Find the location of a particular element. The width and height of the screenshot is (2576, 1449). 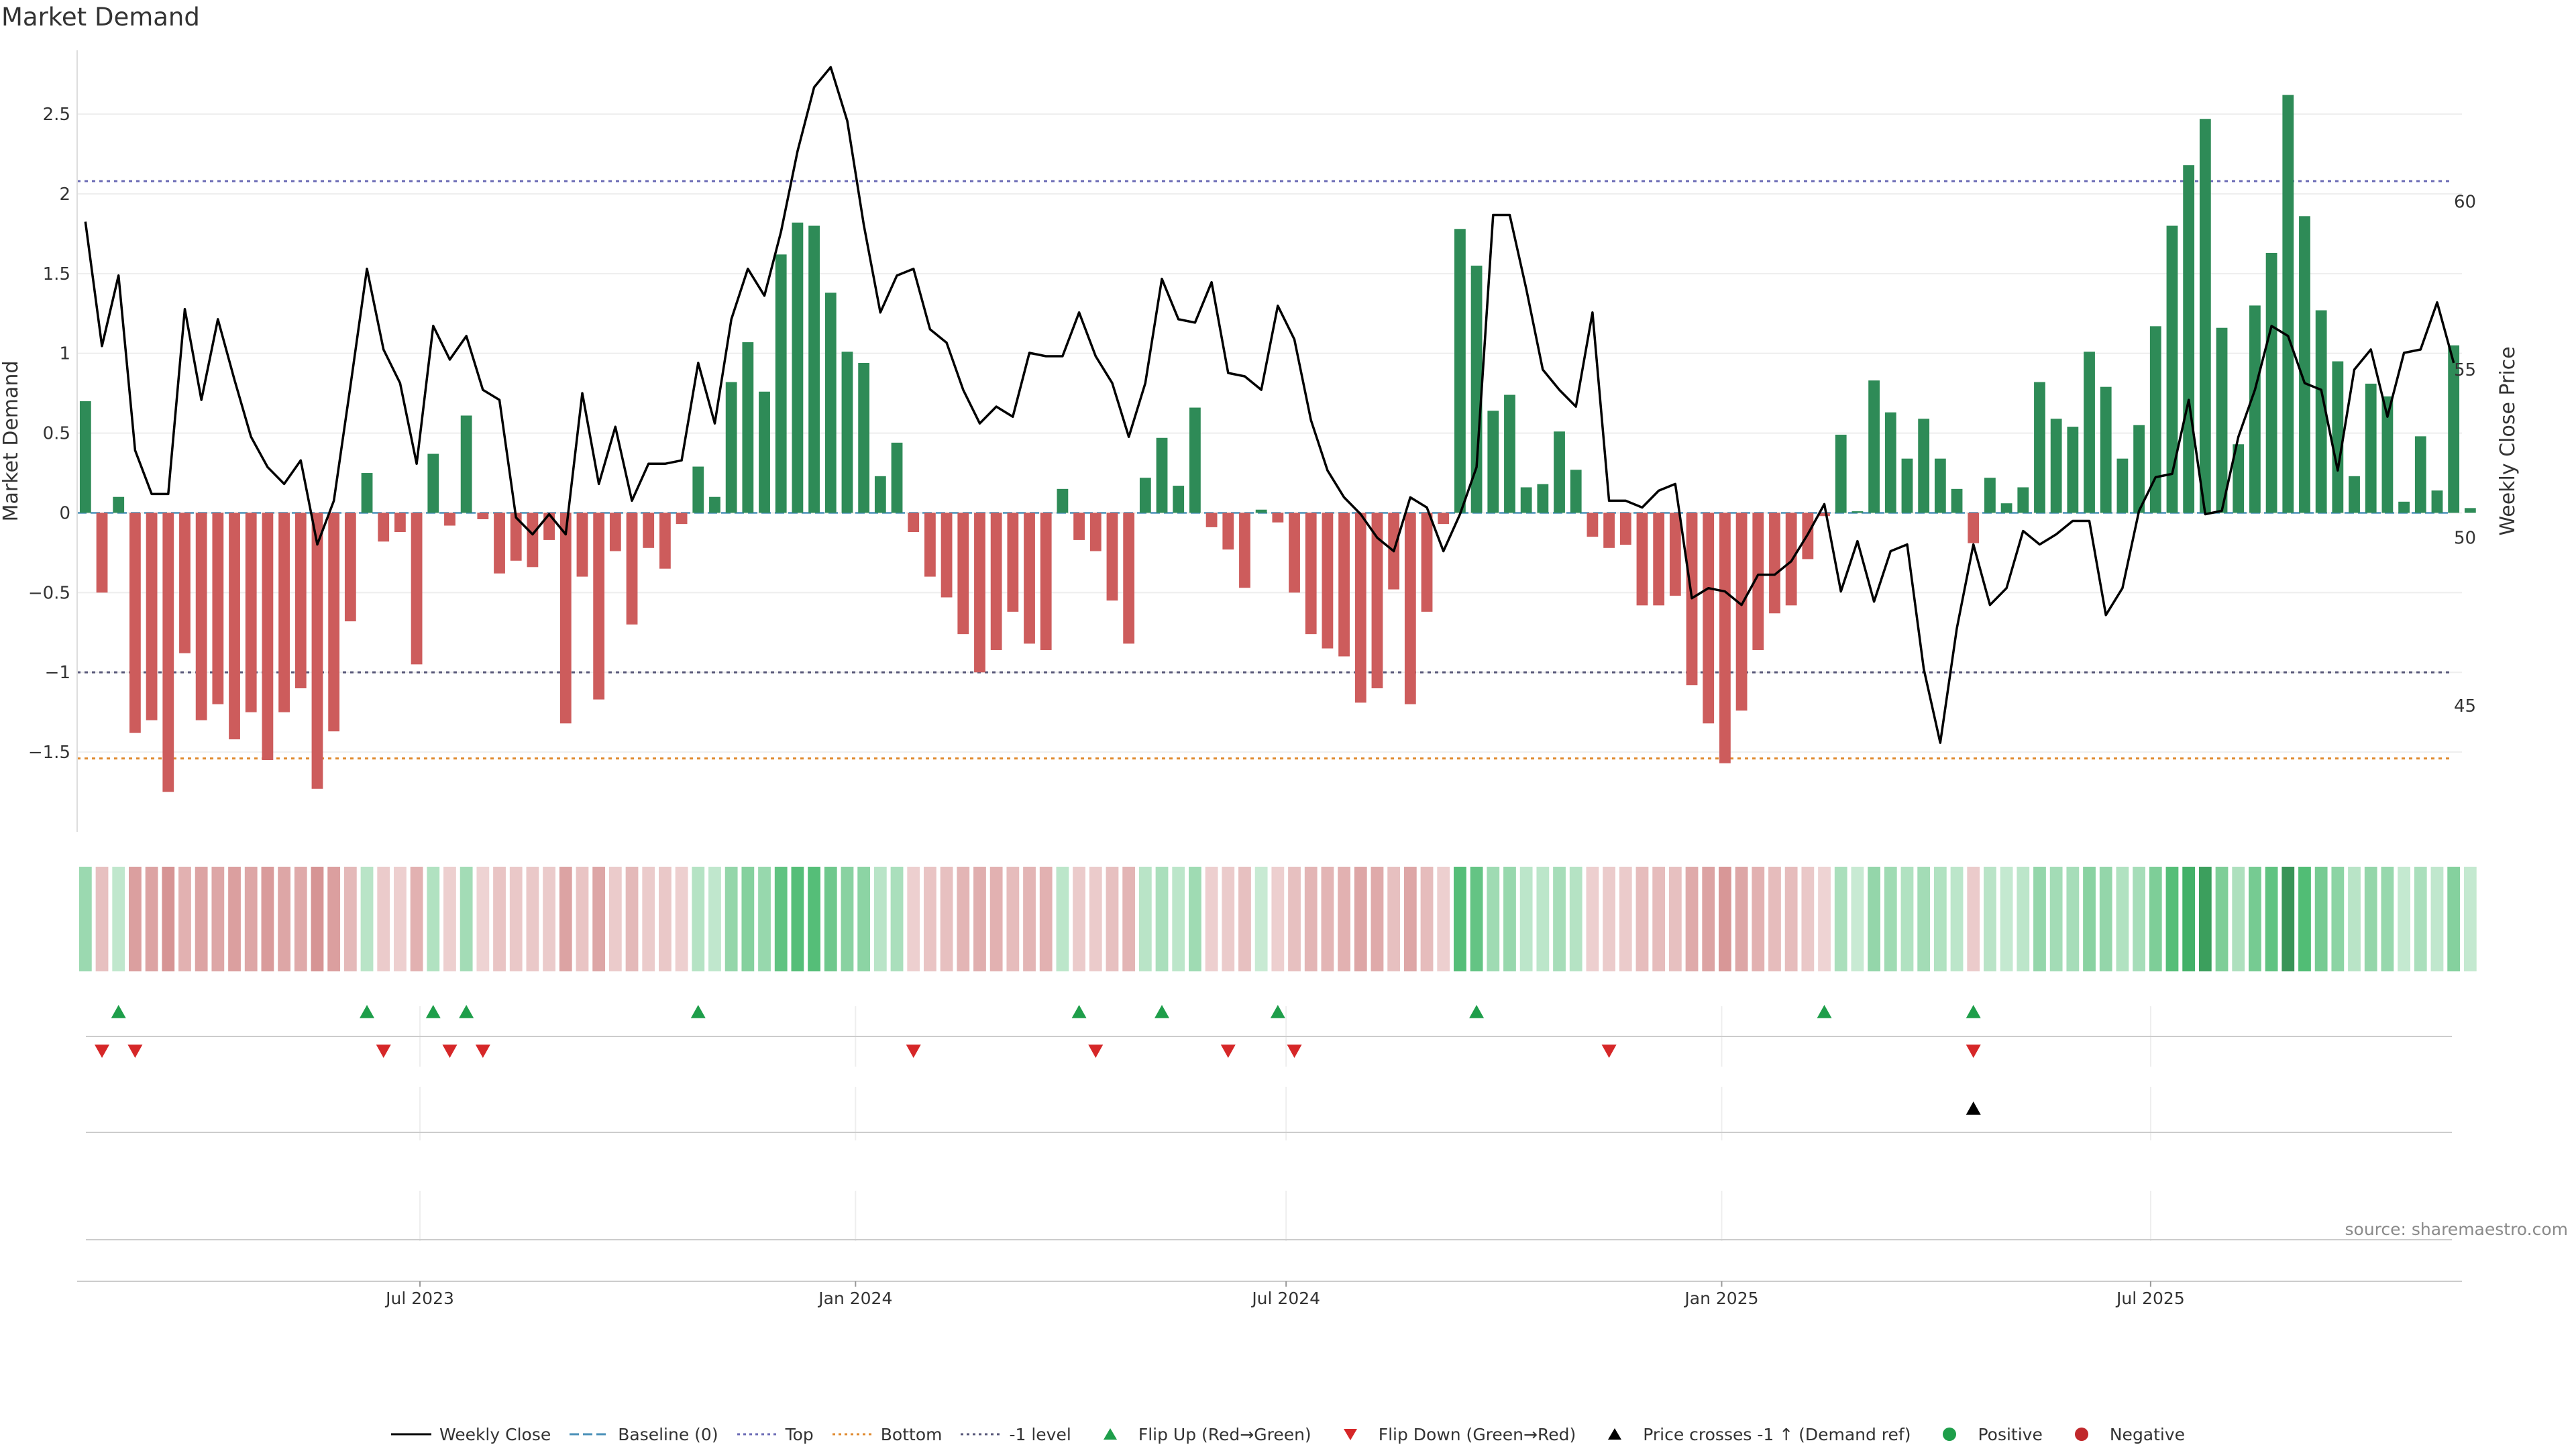

x-tick-label: Jul 2025 is located at coordinates (2150, 1298).